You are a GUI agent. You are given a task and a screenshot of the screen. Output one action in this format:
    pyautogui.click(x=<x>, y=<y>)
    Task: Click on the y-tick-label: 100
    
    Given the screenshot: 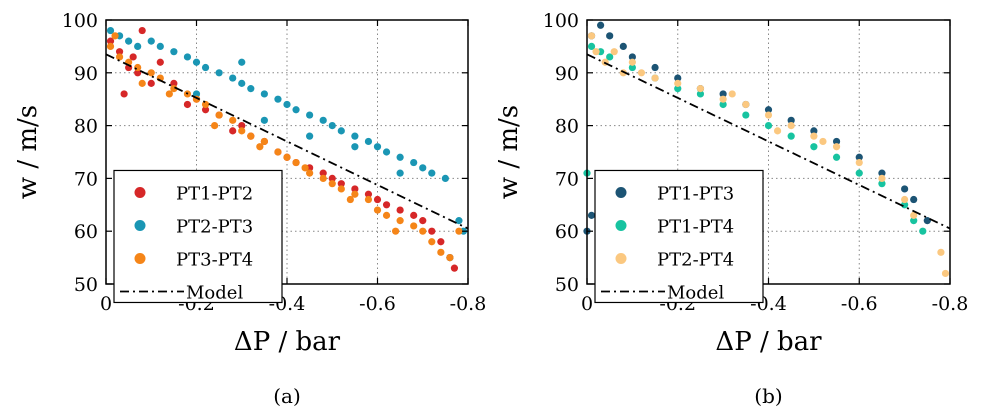 What is the action you would take?
    pyautogui.click(x=561, y=21)
    